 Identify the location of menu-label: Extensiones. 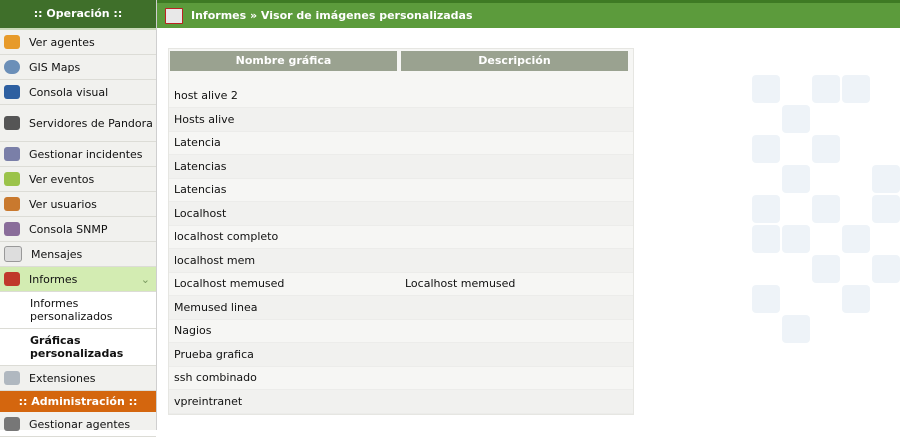
(62, 378).